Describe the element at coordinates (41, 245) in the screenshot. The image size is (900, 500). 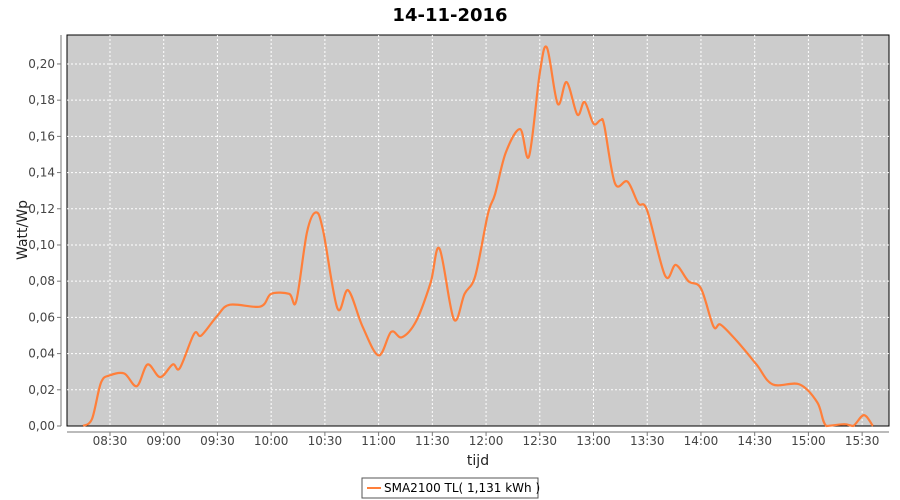
I see `y-tick-label: 0,10` at that location.